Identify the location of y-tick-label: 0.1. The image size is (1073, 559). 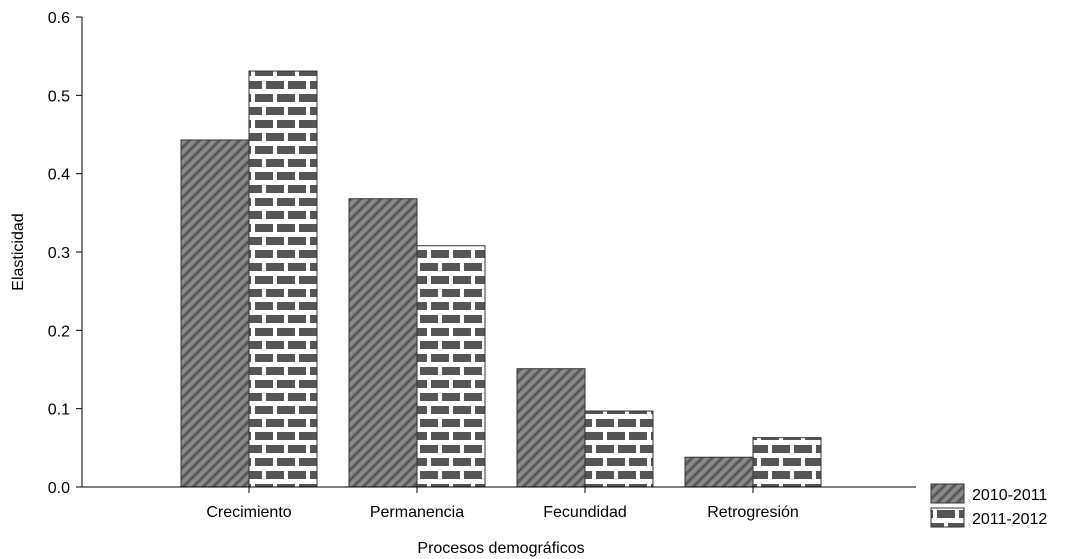
(59, 410).